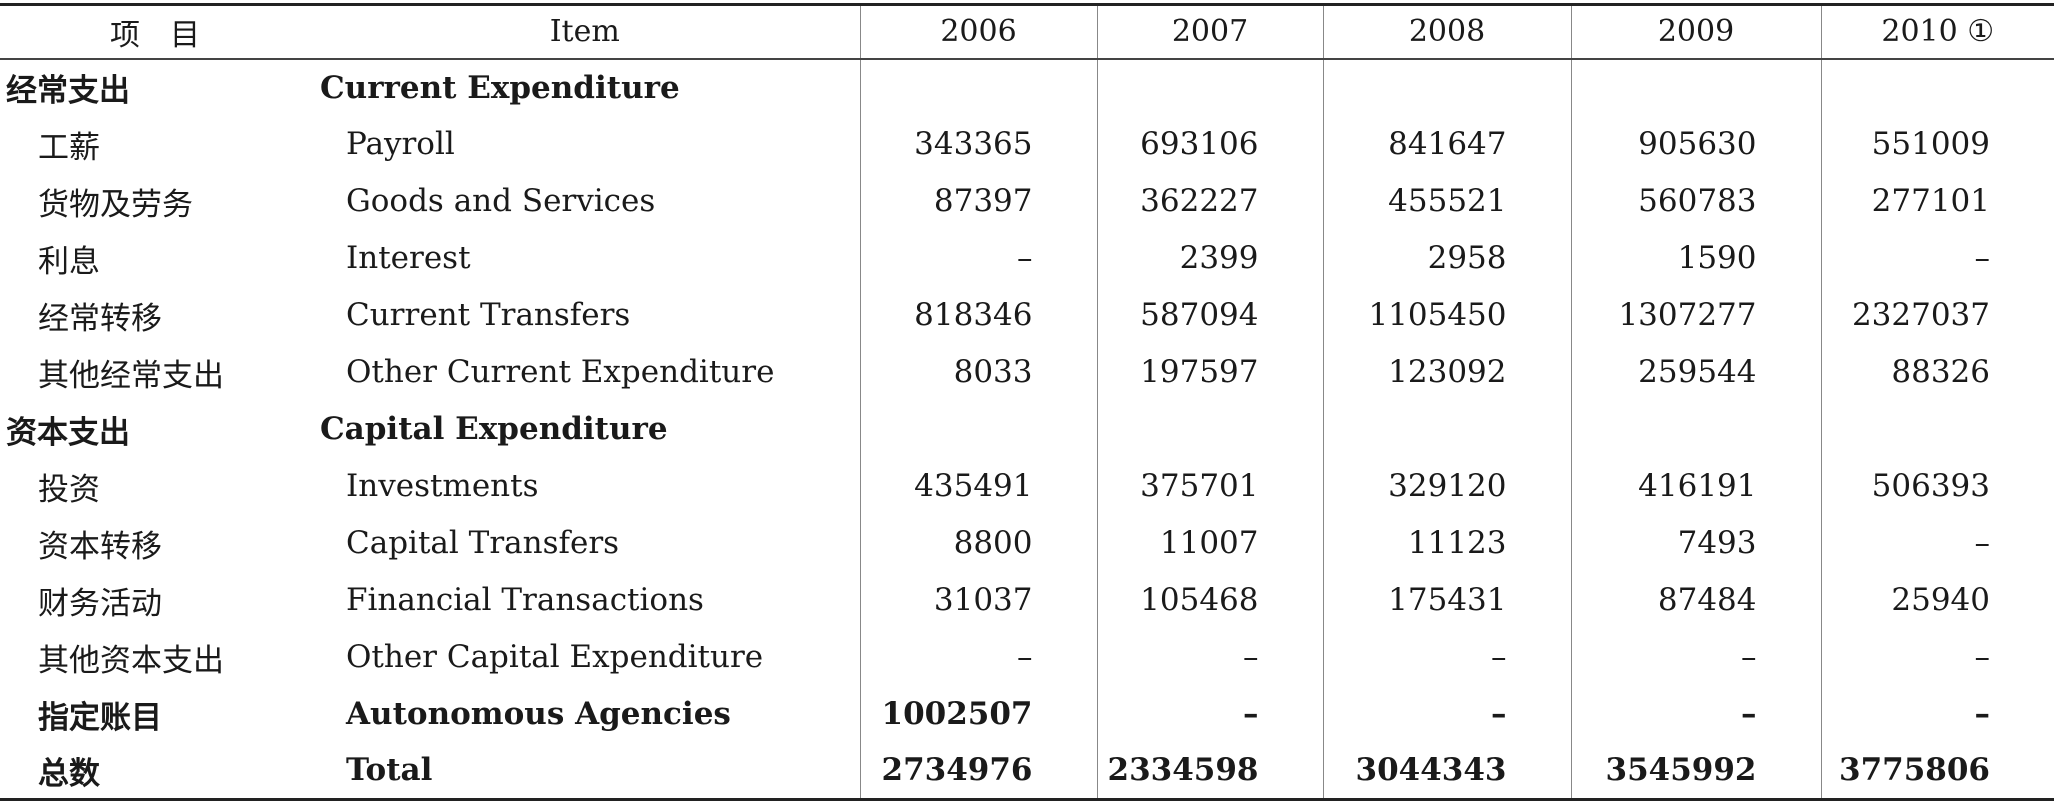 The height and width of the screenshot is (802, 2054). What do you see at coordinates (1937, 315) in the screenshot?
I see `value-cell: 2327037` at bounding box center [1937, 315].